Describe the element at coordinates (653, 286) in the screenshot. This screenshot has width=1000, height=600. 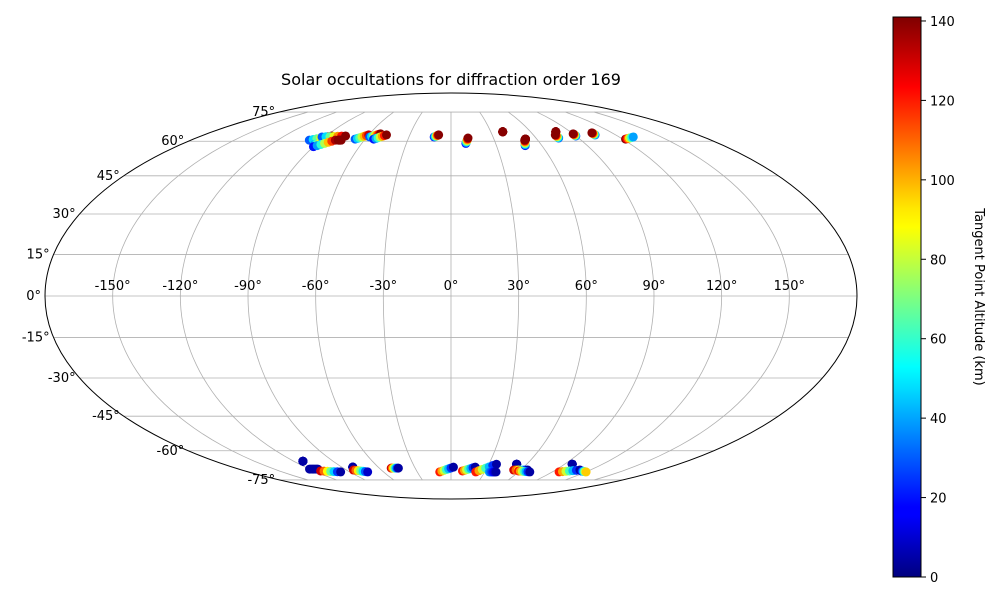
I see `lon-tick-label: 90°` at that location.